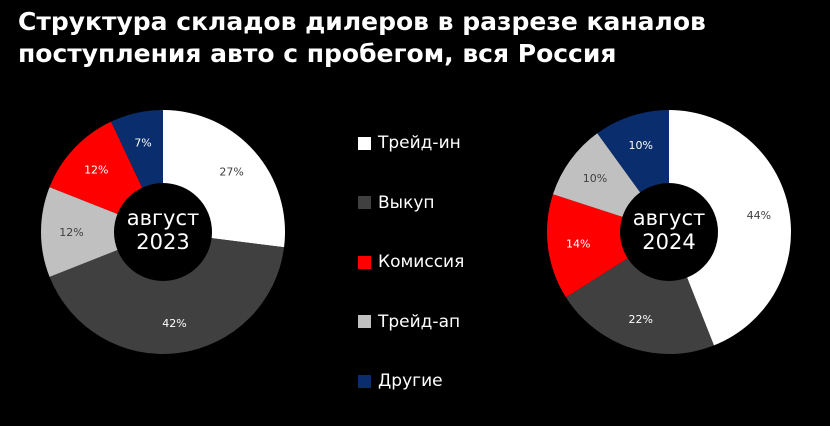 The image size is (830, 426). Describe the element at coordinates (668, 242) in the screenshot. I see `donut-center-label: 2024` at that location.